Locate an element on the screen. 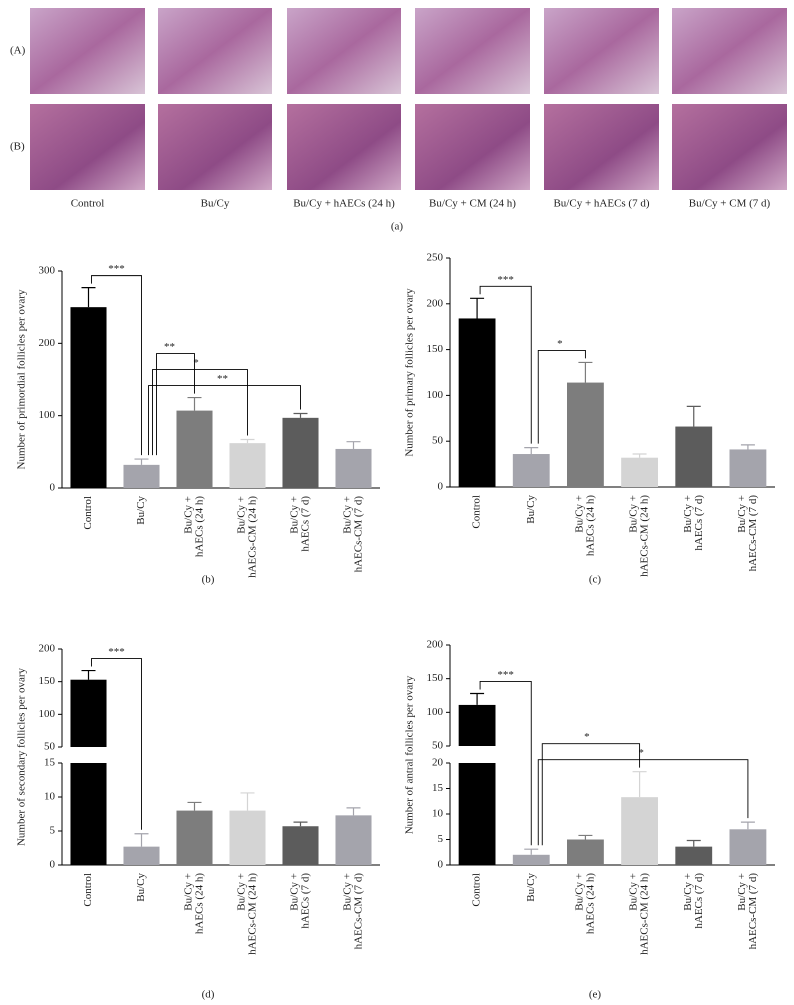  panel-label: (c) is located at coordinates (595, 580).